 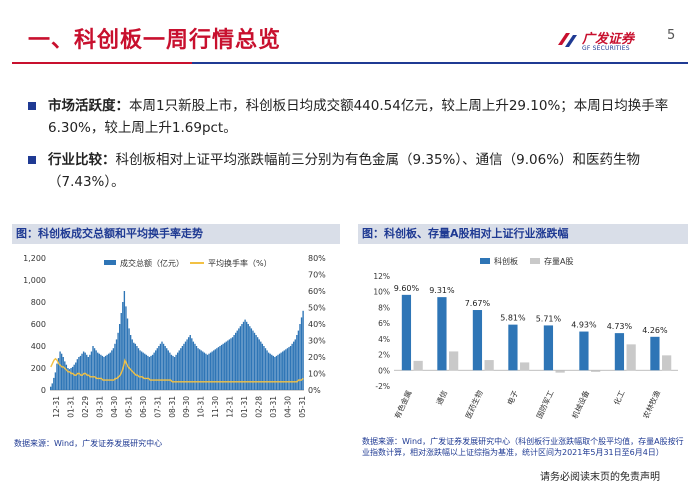 What do you see at coordinates (317, 324) in the screenshot?
I see `y-right-tick-label: 40%` at bounding box center [317, 324].